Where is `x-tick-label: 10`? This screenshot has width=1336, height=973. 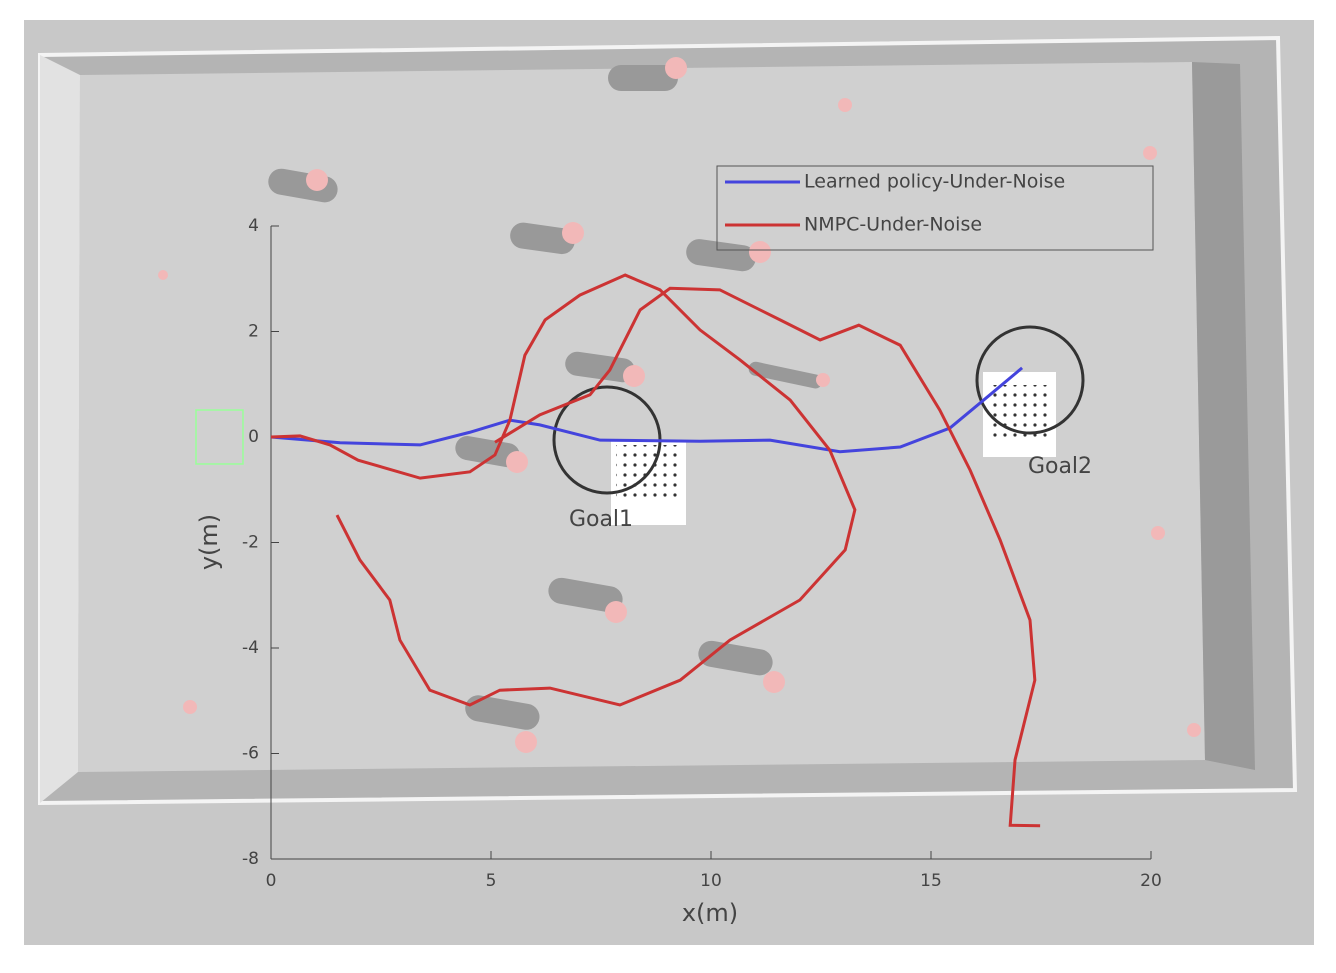 x-tick-label: 10 is located at coordinates (711, 881).